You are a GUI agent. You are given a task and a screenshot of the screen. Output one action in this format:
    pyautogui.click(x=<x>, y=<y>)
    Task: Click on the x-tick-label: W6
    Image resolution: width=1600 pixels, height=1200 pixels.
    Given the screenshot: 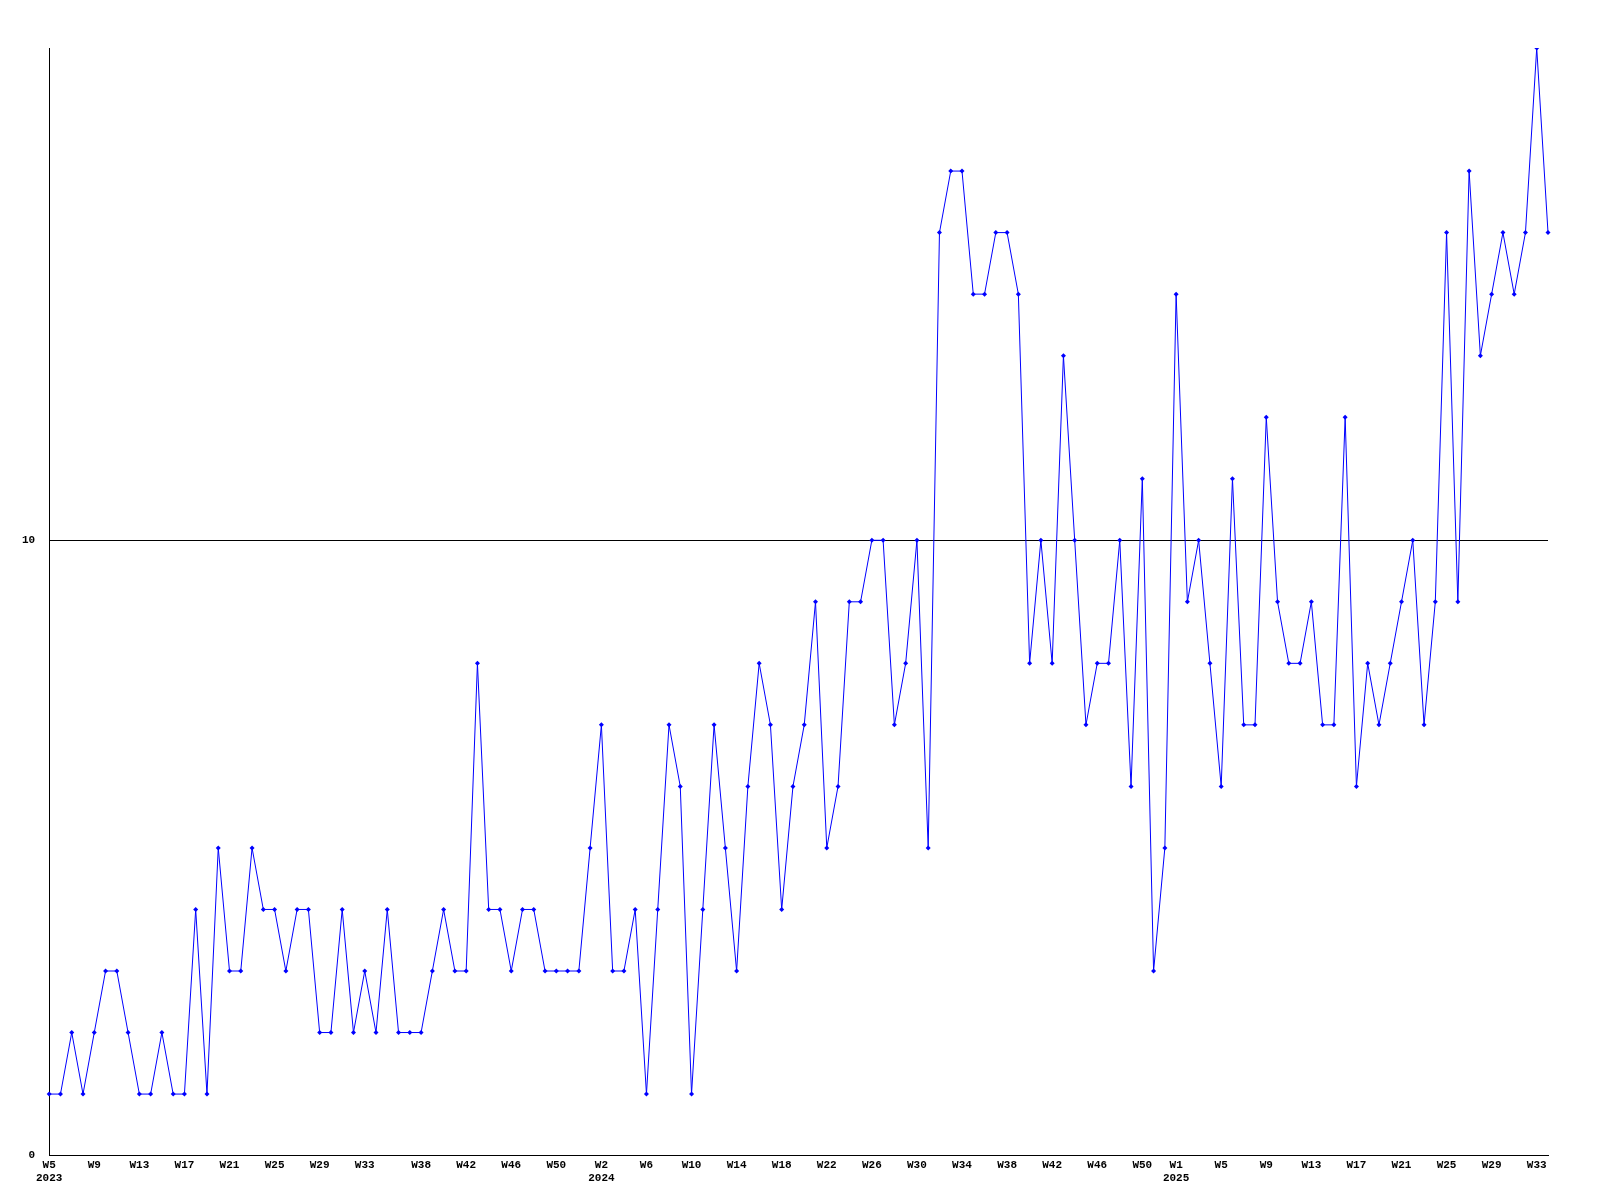 What is the action you would take?
    pyautogui.click(x=646, y=1164)
    